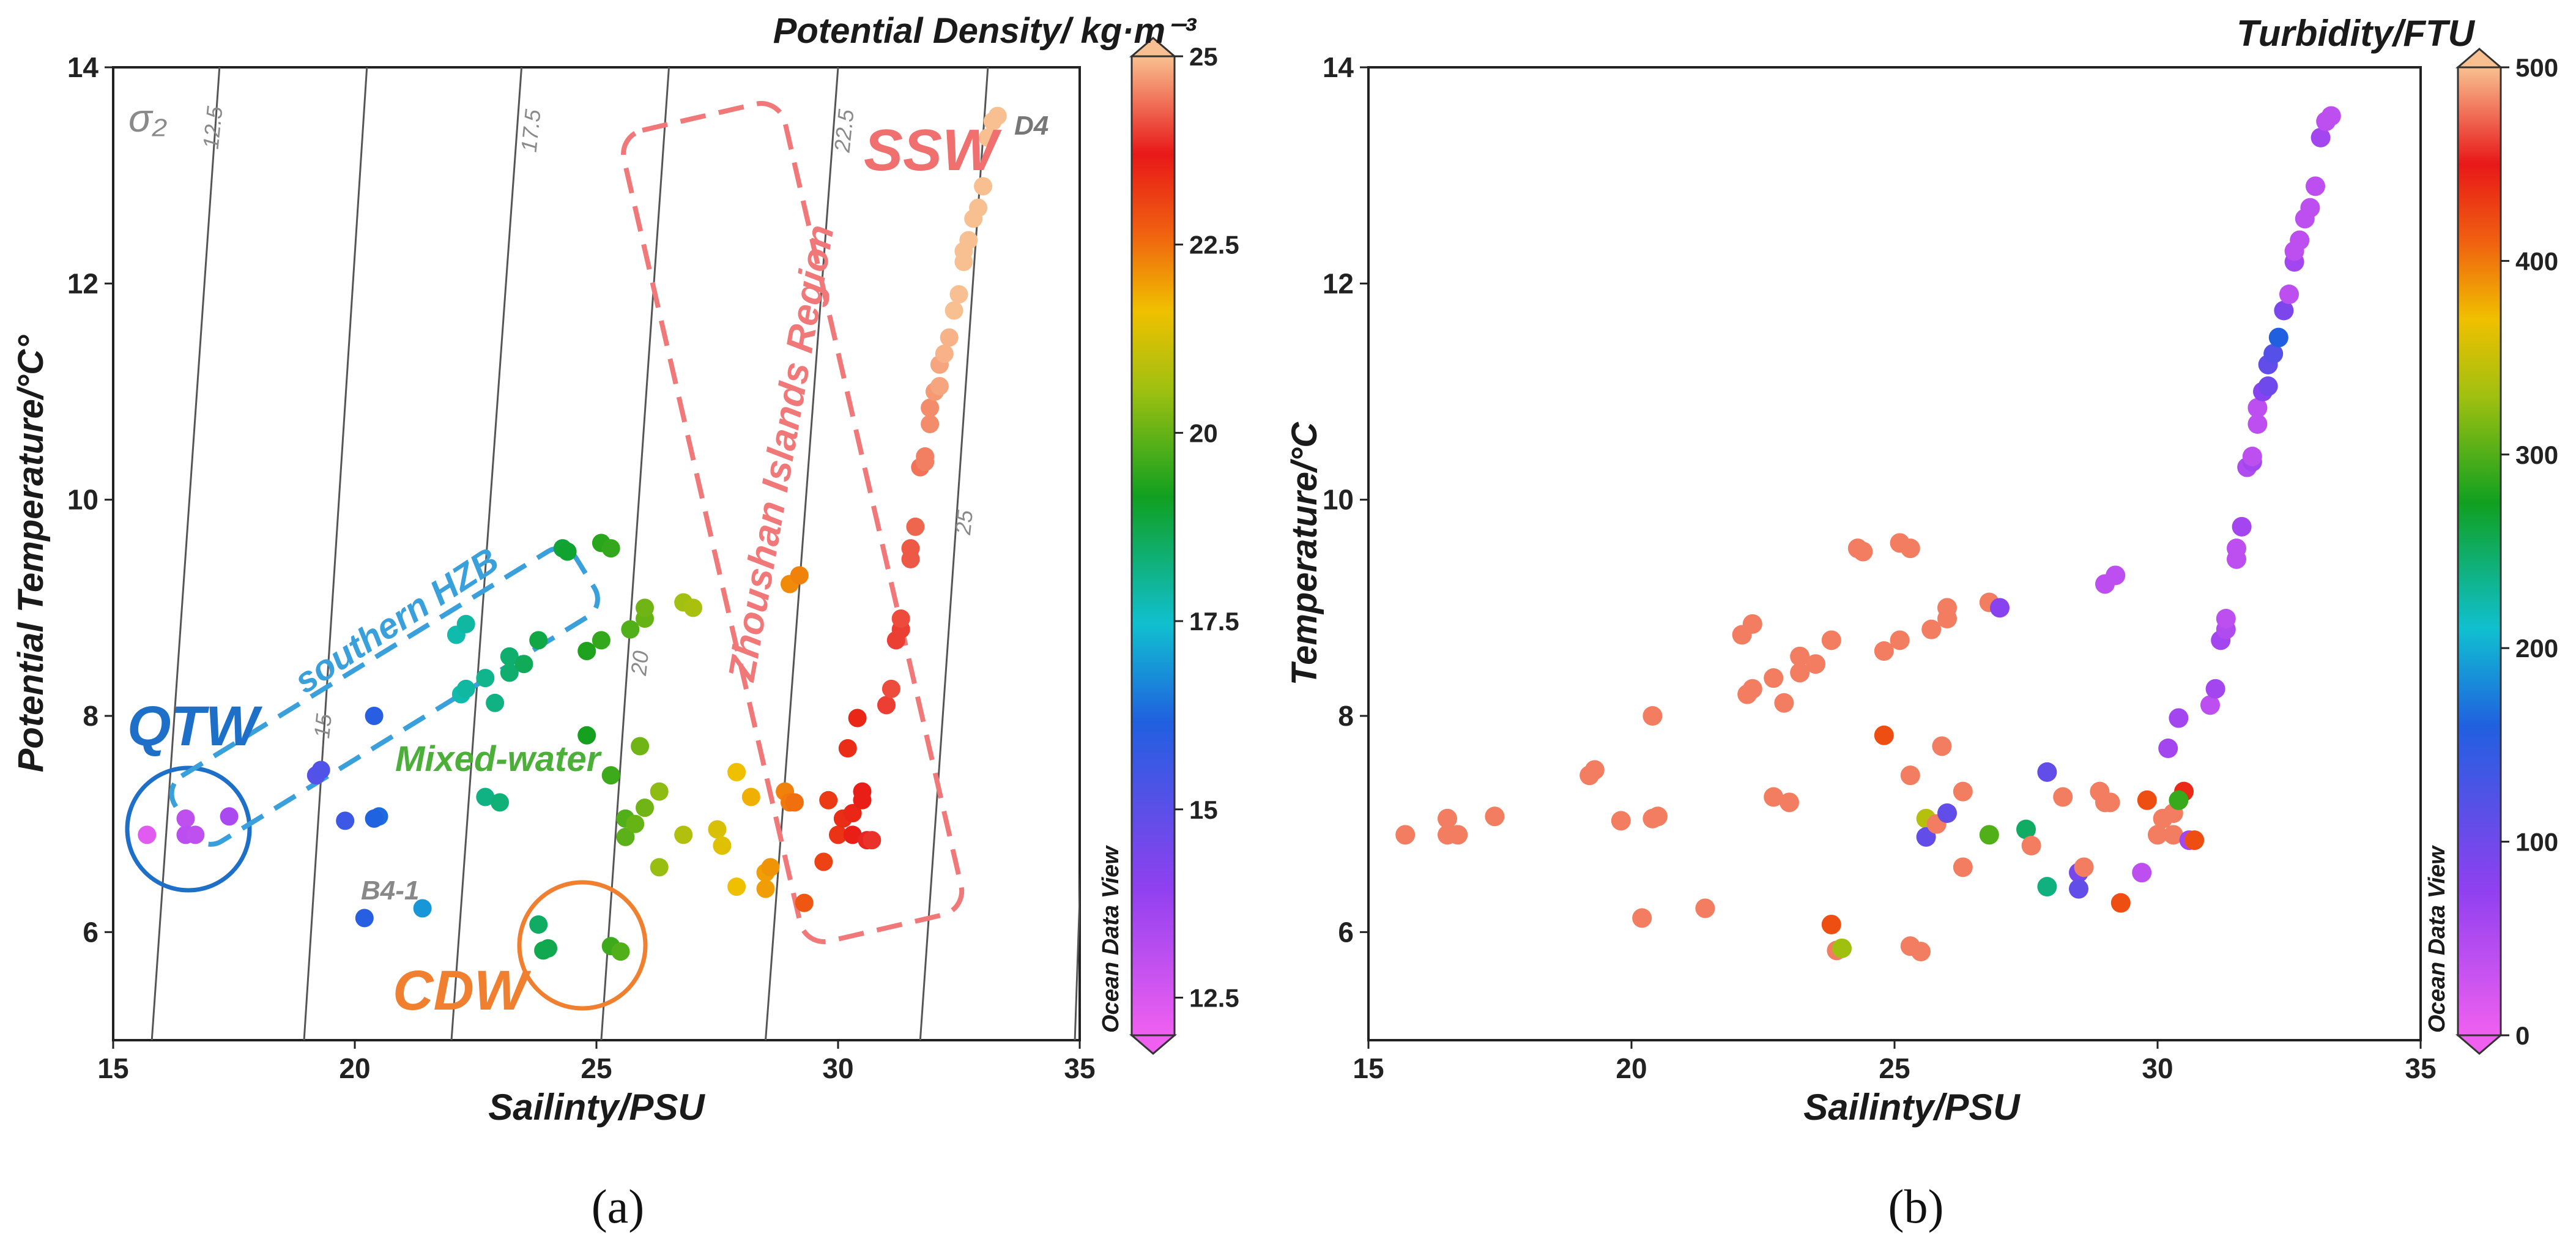 Image resolution: width=2576 pixels, height=1247 pixels. Describe the element at coordinates (1912, 1107) in the screenshot. I see `x-axis-title-b: Sailinty/PSU` at that location.